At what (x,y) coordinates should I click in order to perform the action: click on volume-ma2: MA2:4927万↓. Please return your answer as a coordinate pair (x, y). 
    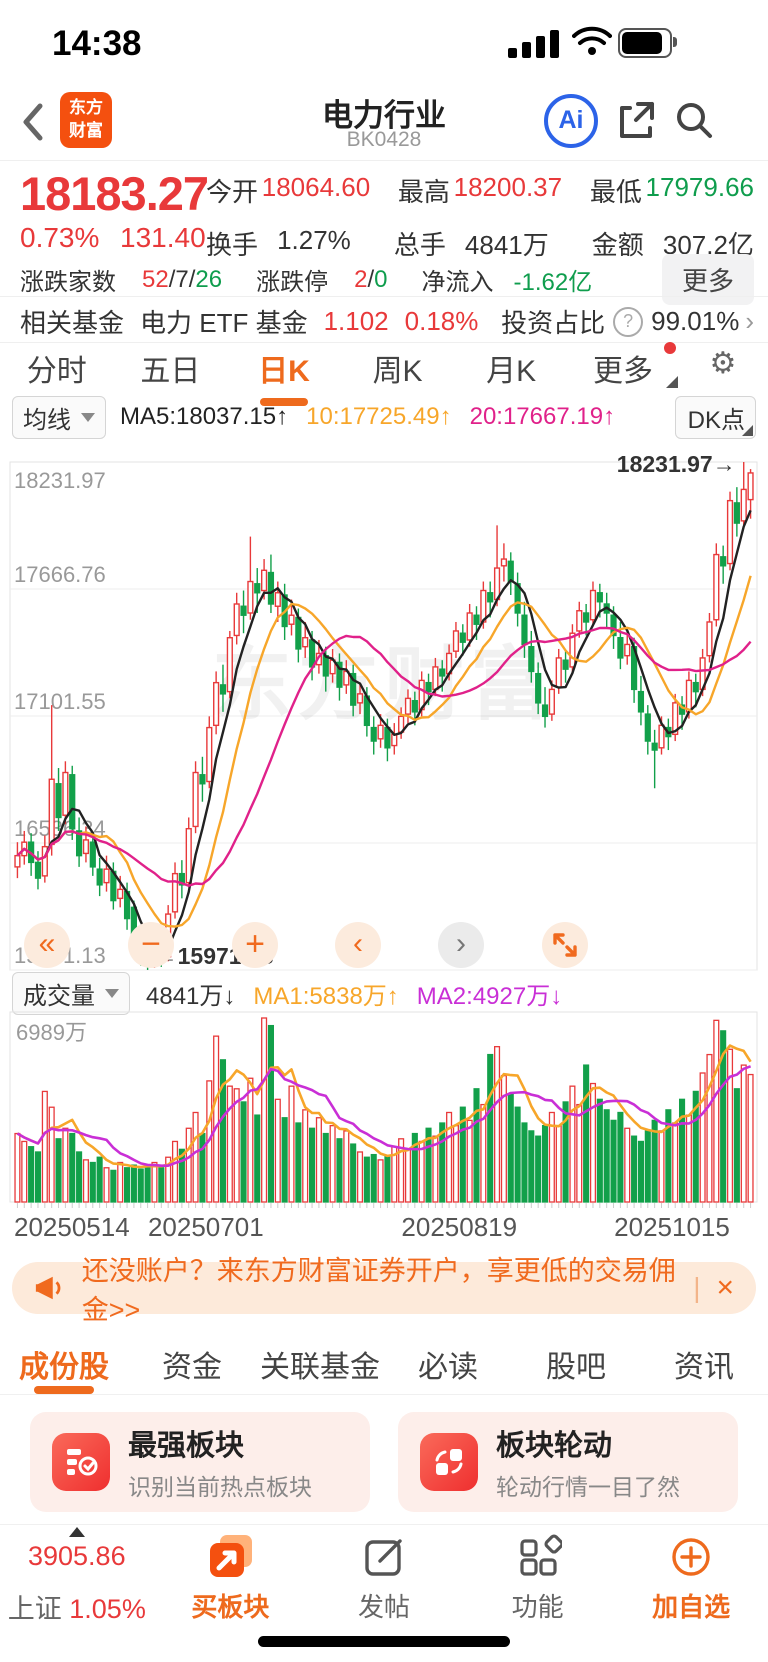
    Looking at the image, I should click on (489, 996).